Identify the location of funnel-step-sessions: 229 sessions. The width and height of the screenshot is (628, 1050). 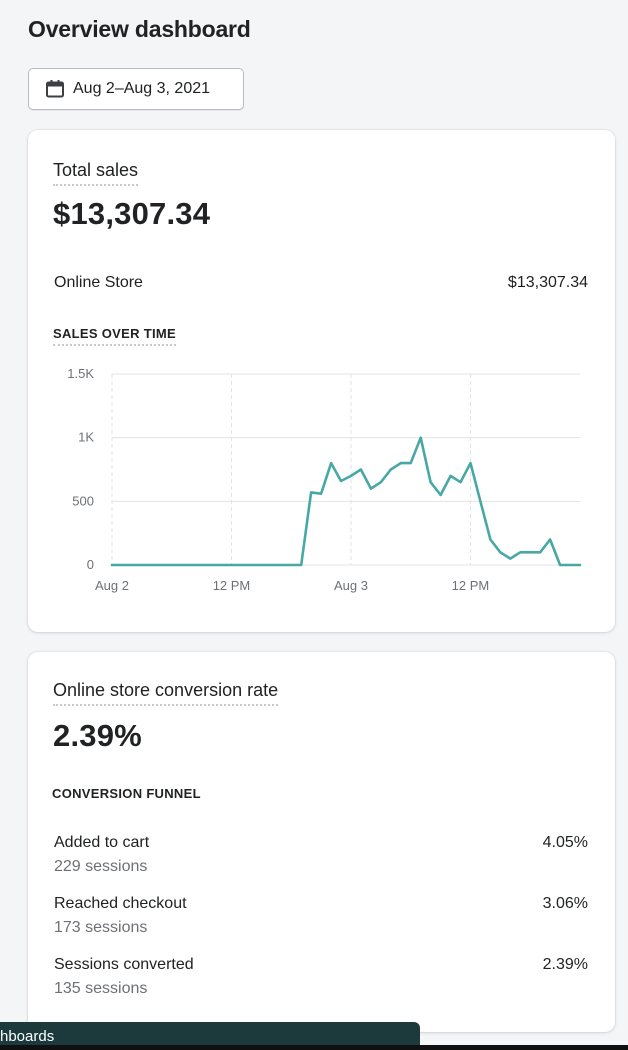
(101, 866).